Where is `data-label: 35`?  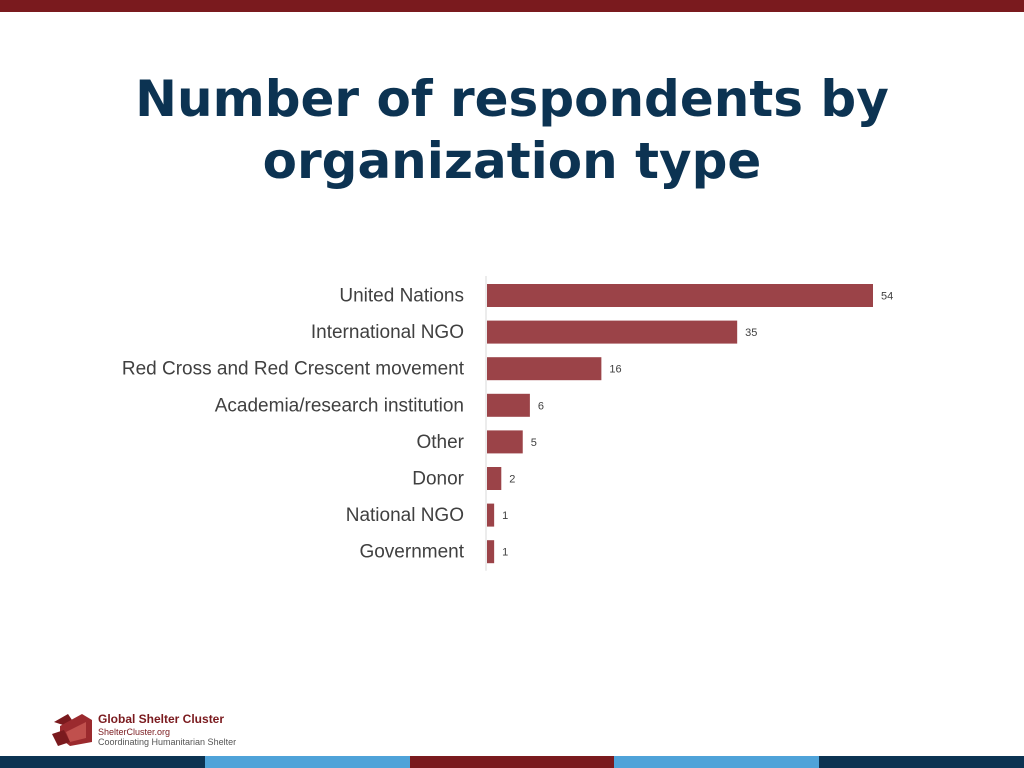
data-label: 35 is located at coordinates (751, 333).